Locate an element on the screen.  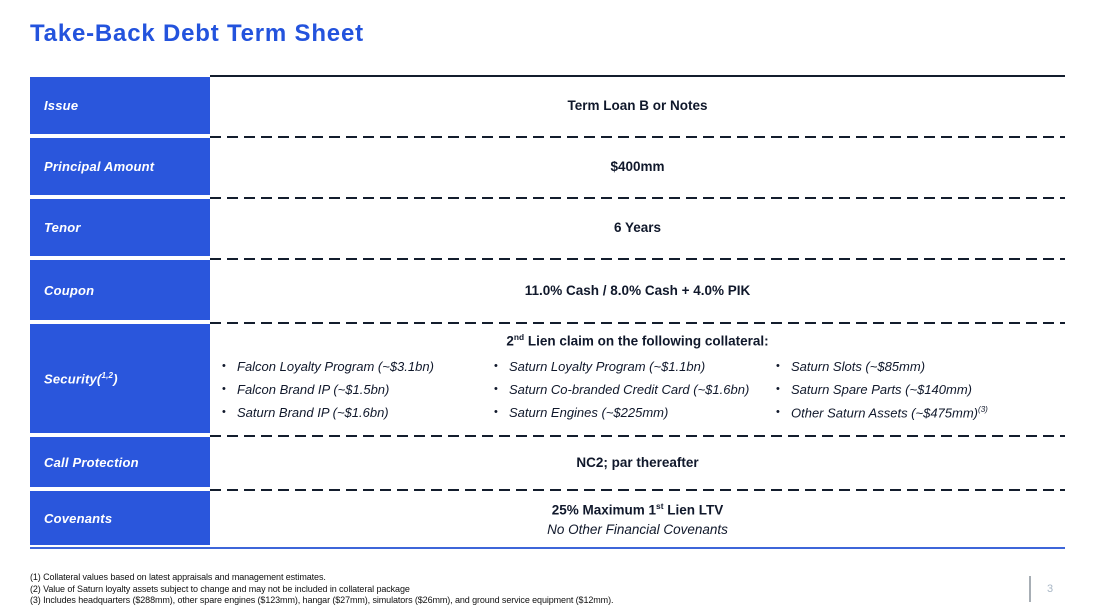
list-item: • Saturn Slots (~$85mm) is located at coordinates (851, 366).